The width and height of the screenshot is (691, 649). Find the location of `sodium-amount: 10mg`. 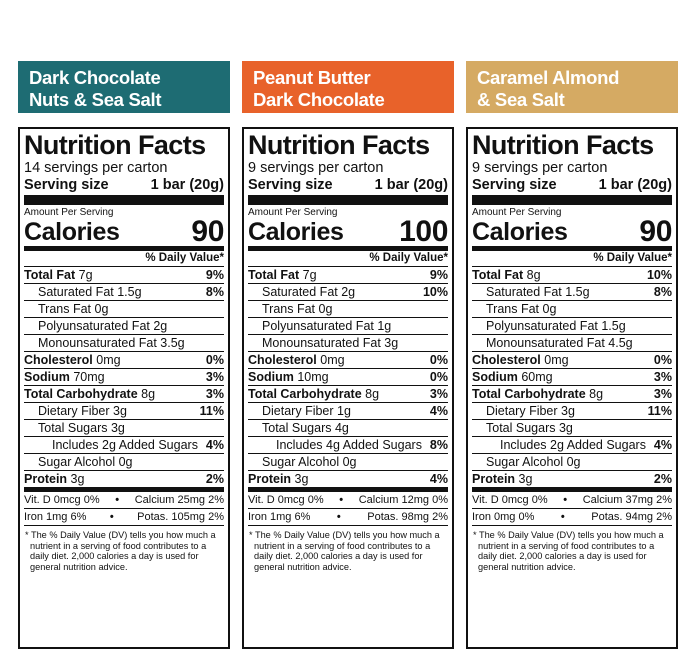

sodium-amount: 10mg is located at coordinates (313, 377).